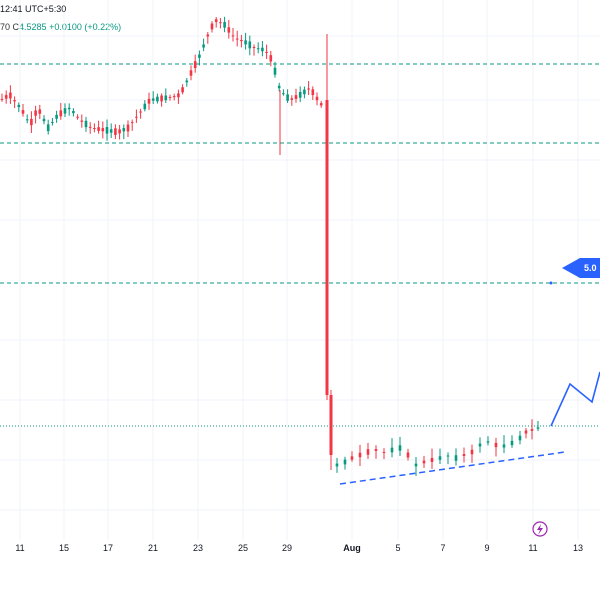 Image resolution: width=600 pixels, height=600 pixels. I want to click on x-tick-label: 7, so click(442, 548).